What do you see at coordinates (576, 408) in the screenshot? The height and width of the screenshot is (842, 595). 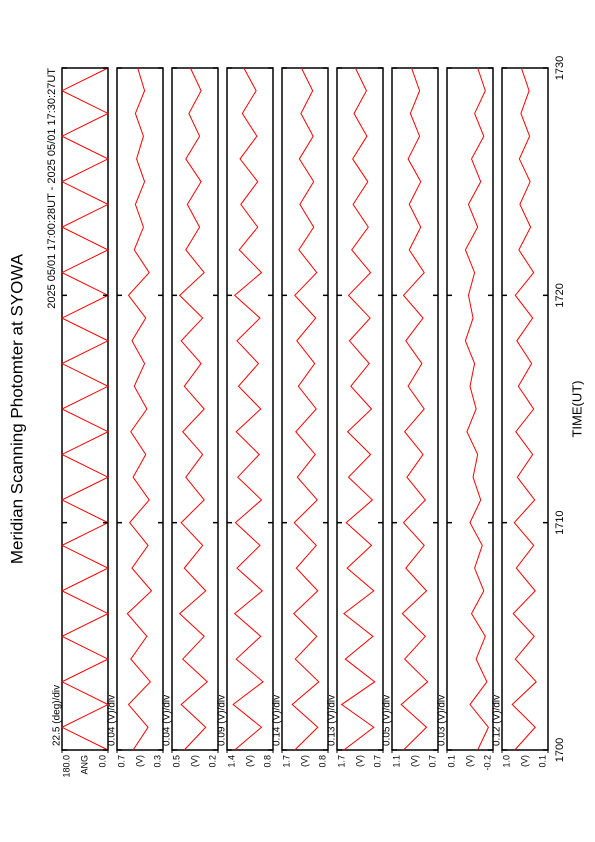 I see `x-axis-label: TIME(UT)` at bounding box center [576, 408].